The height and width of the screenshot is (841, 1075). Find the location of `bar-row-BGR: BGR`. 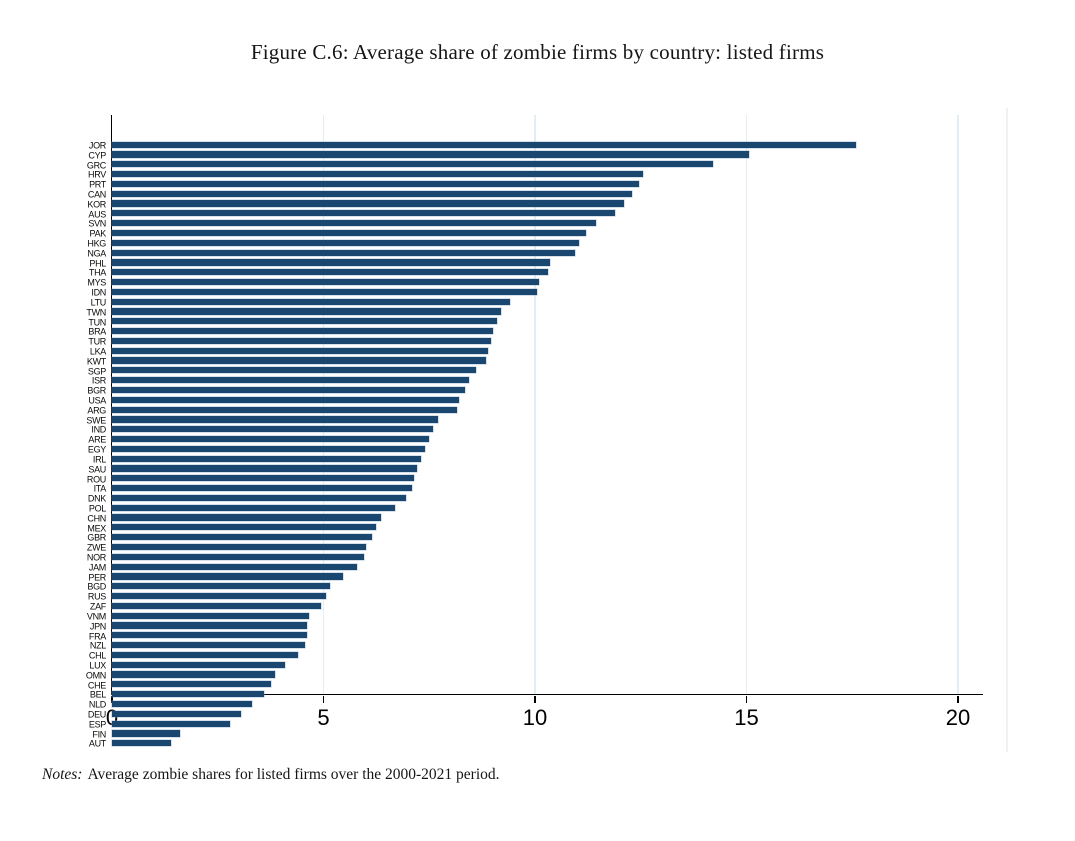

bar-row-BGR: BGR is located at coordinates (535, 391).